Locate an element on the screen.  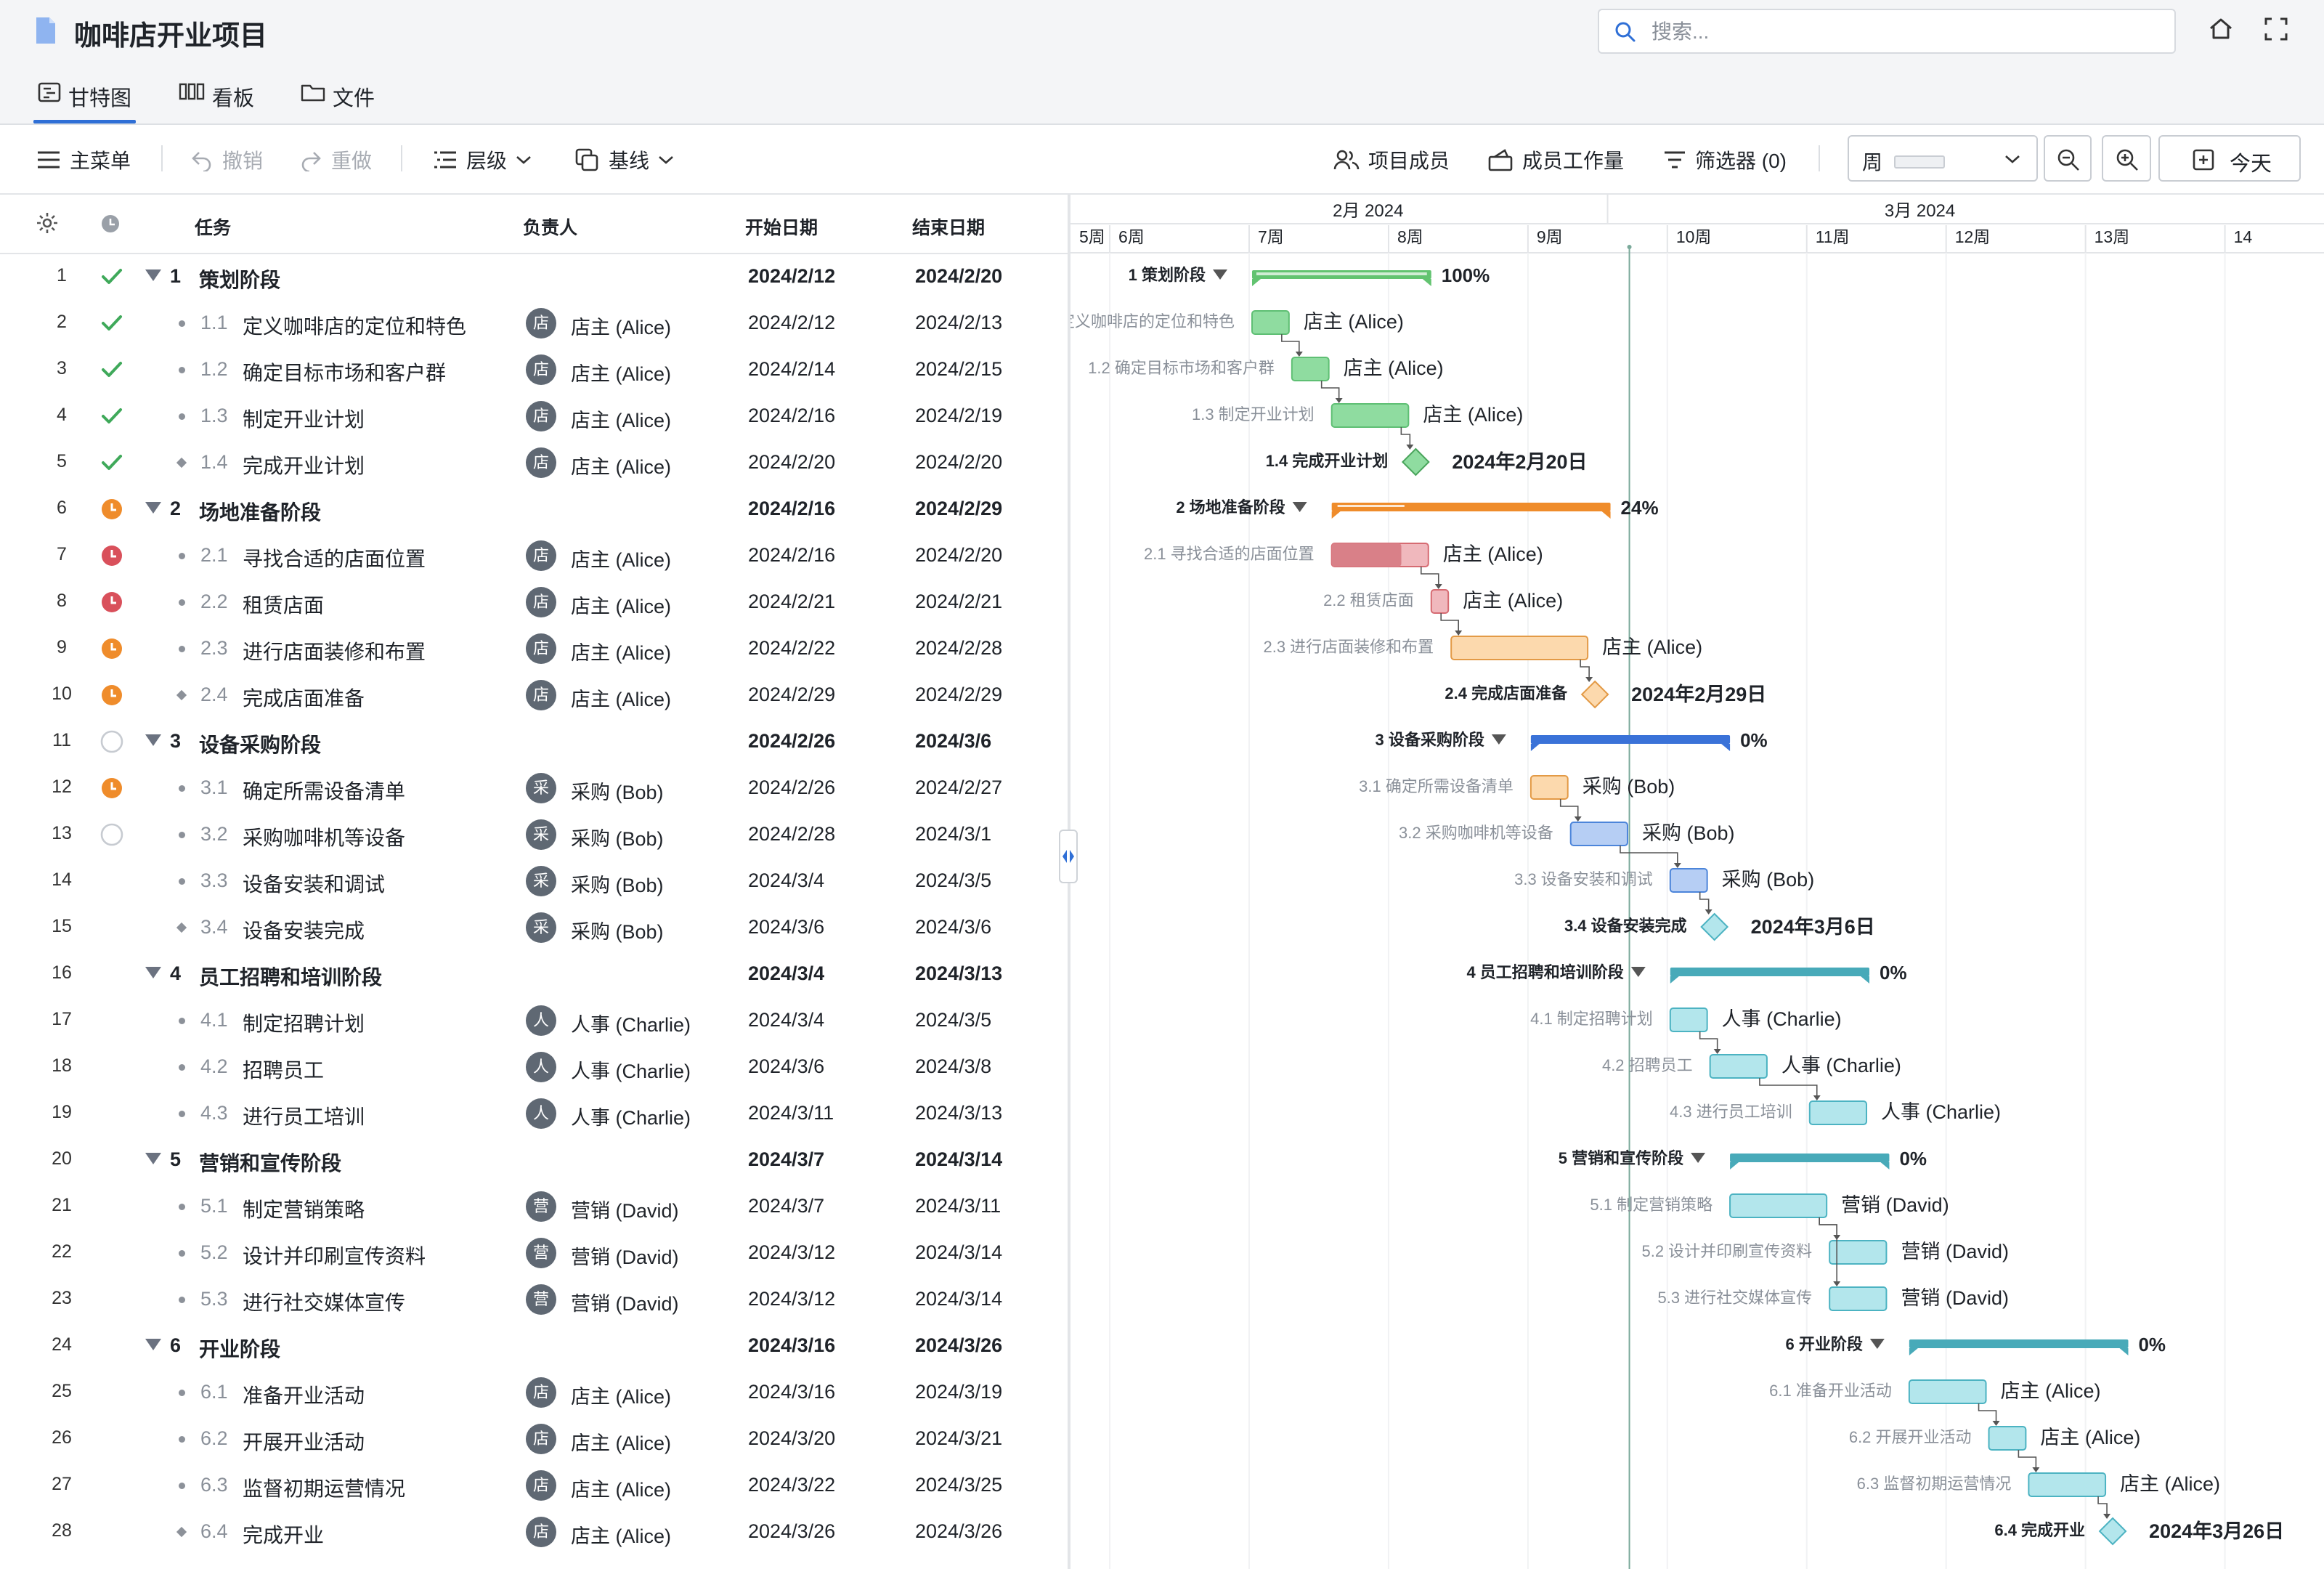
task-row: 18 4.2 招聘员工 人人事 (Charlie) 2024/3/6 2024/3/8 is located at coordinates (534, 1066).